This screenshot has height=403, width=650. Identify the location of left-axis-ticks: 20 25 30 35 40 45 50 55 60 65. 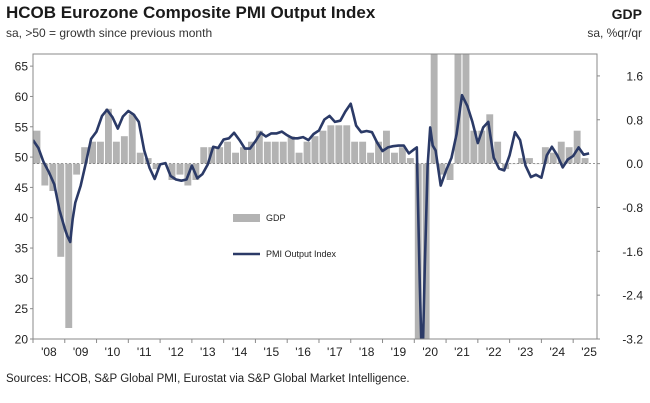
(24, 203).